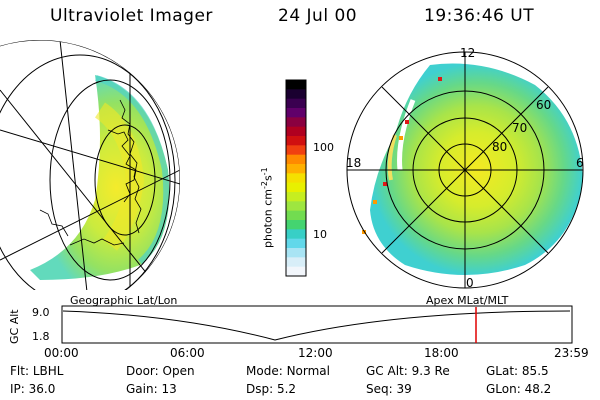 Image resolution: width=600 pixels, height=400 pixels. Describe the element at coordinates (467, 300) in the screenshot. I see `right-panel-caption: Apex MLat/MLT` at that location.